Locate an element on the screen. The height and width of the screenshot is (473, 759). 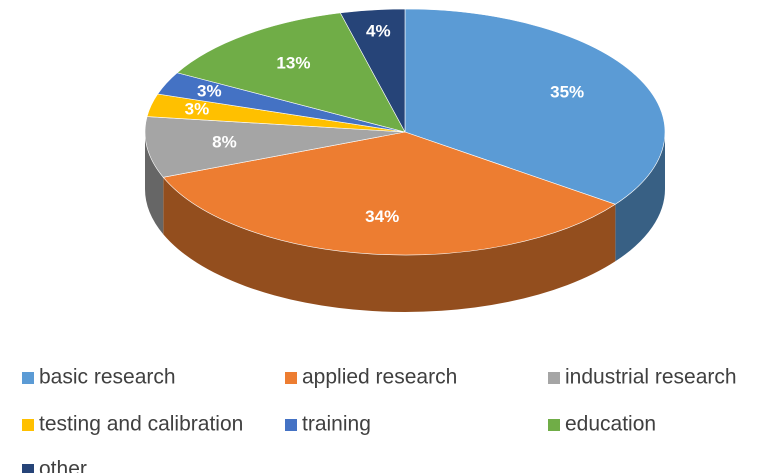
legend-label: training is located at coordinates (336, 424).